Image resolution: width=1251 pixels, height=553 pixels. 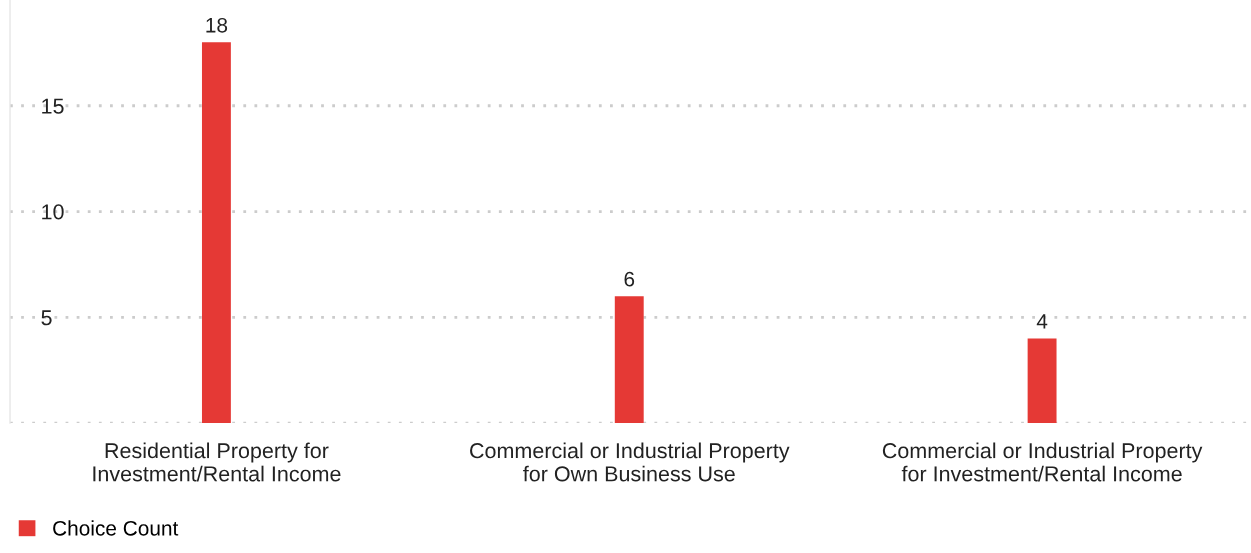 What do you see at coordinates (217, 462) in the screenshot?
I see `x-tick-label: Residential Property for Investment/Rental Income` at bounding box center [217, 462].